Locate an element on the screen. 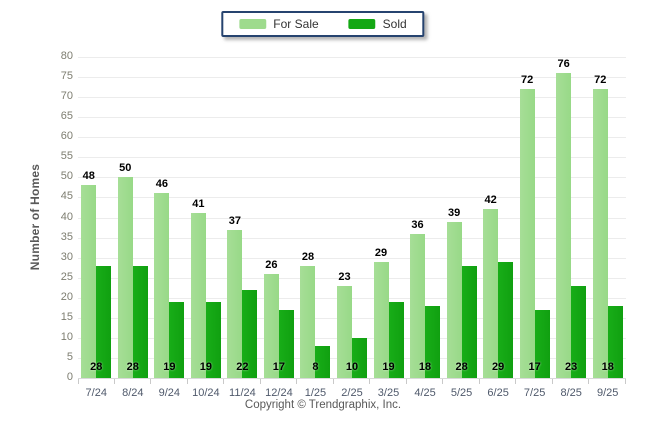  x-axis-label: 2/25 is located at coordinates (352, 393).